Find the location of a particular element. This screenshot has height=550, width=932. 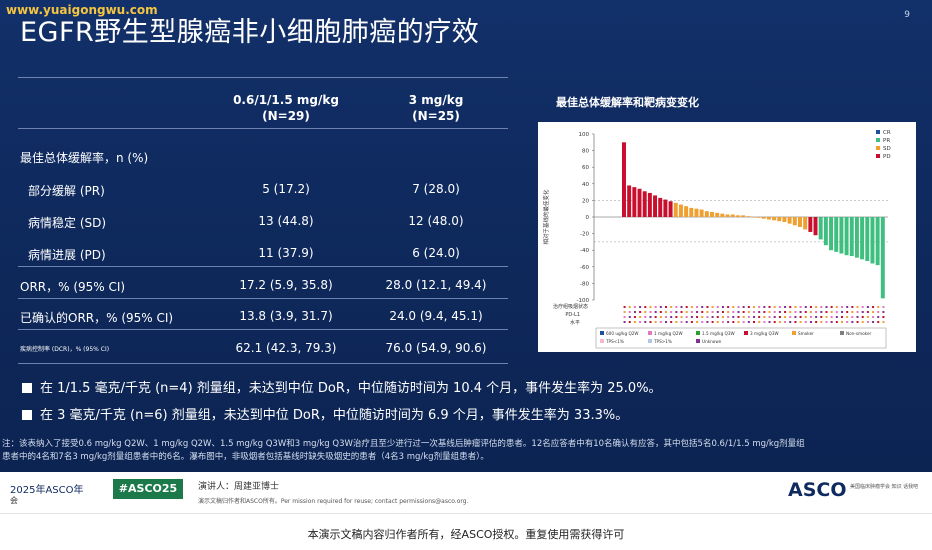

footer-legend-box is located at coordinates (741, 338).